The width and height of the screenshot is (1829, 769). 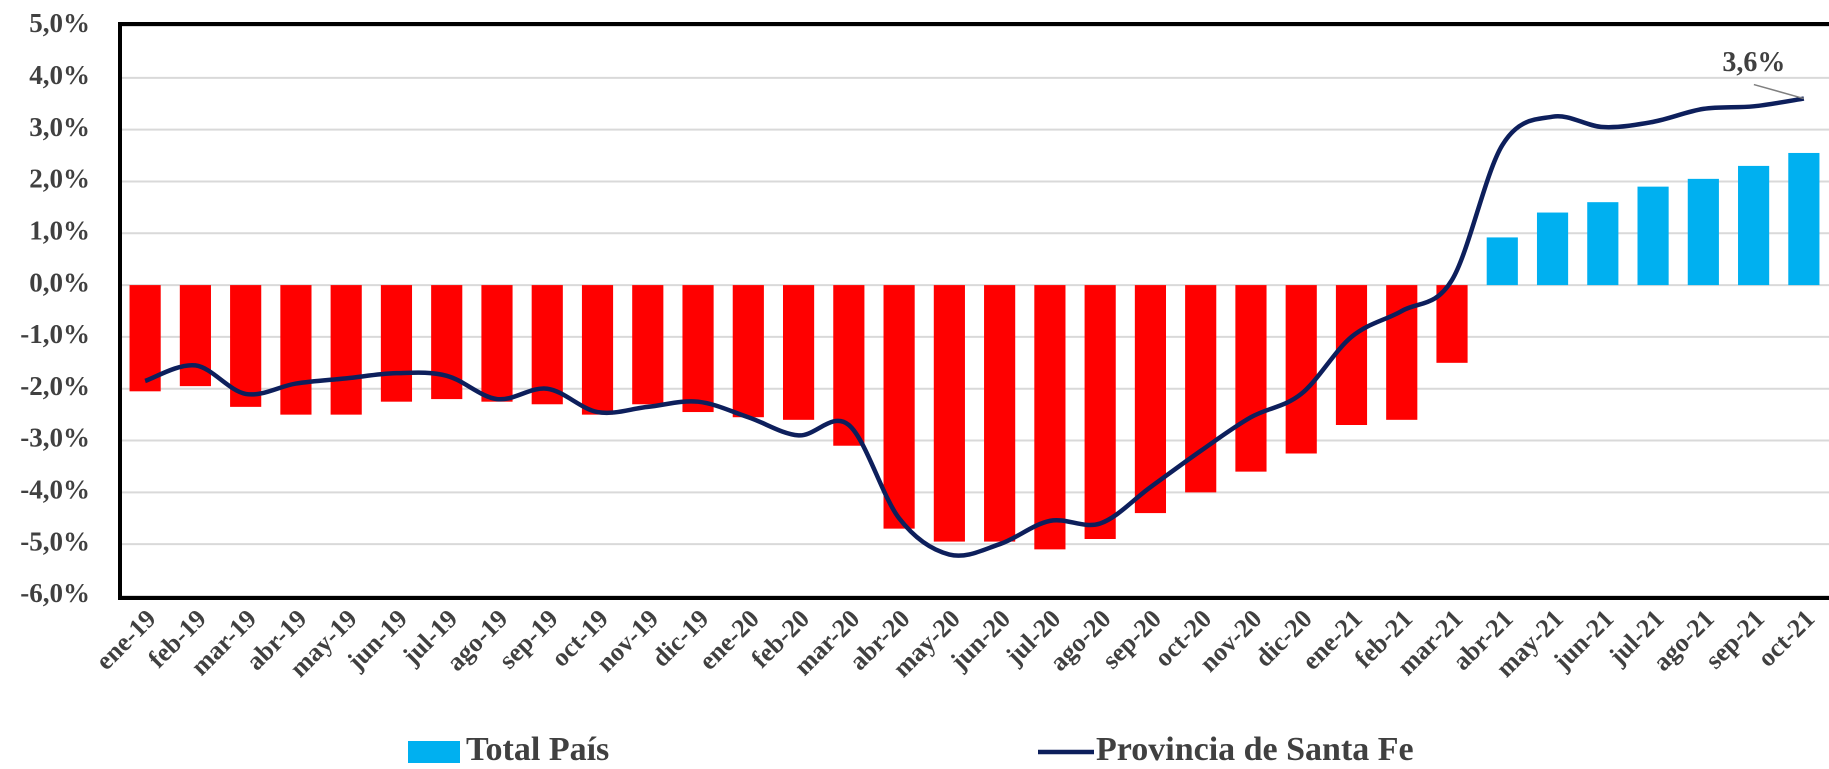 I want to click on annotation-leader, so click(x=1779, y=91).